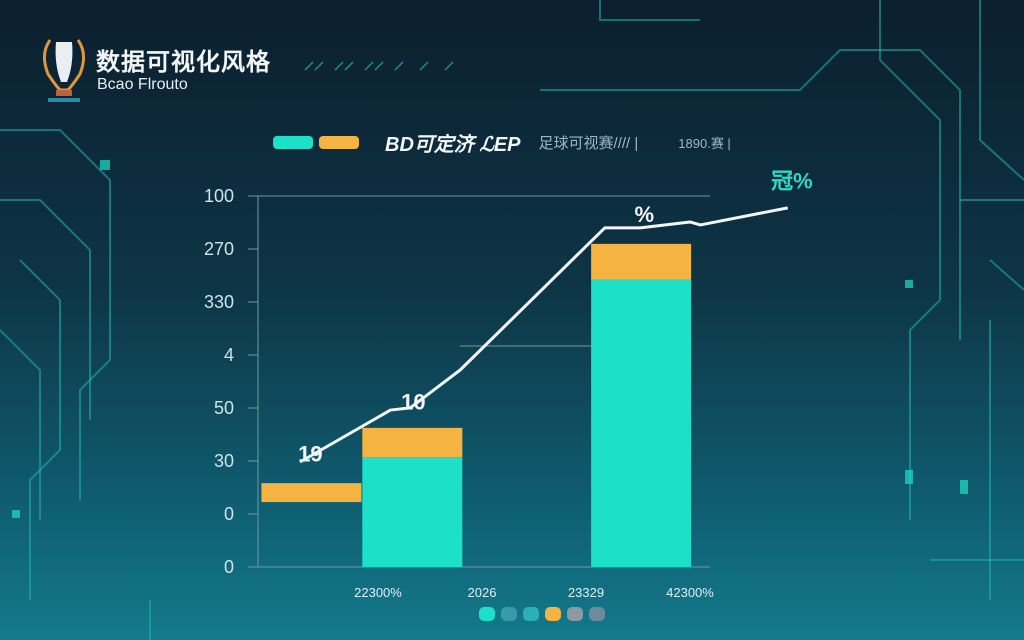 The height and width of the screenshot is (640, 1024). What do you see at coordinates (142, 84) in the screenshot?
I see `page-subtitle: Bcao Flrouto` at bounding box center [142, 84].